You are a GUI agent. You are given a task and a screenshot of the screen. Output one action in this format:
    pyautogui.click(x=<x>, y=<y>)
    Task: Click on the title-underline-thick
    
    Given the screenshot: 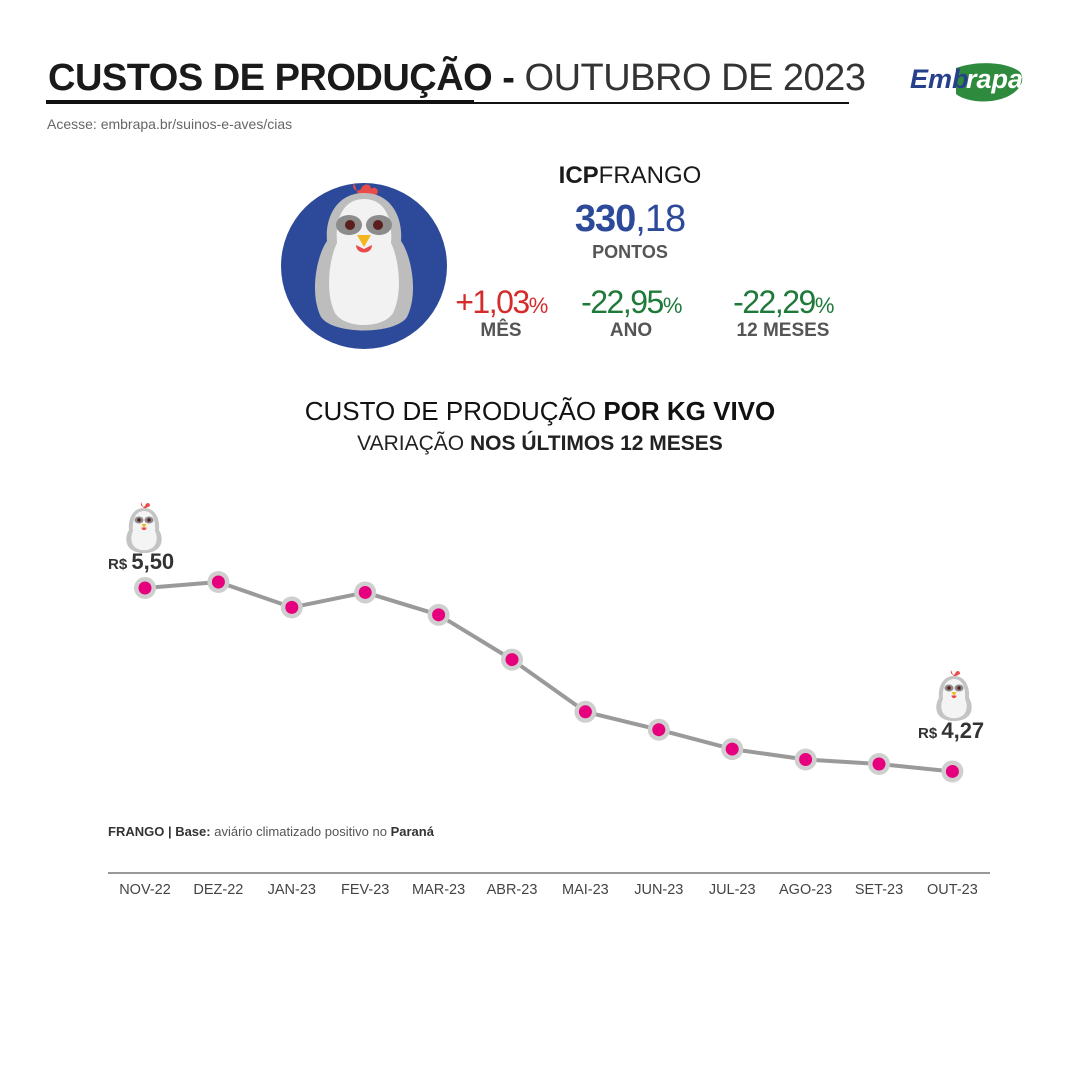 What is the action you would take?
    pyautogui.click(x=260, y=102)
    